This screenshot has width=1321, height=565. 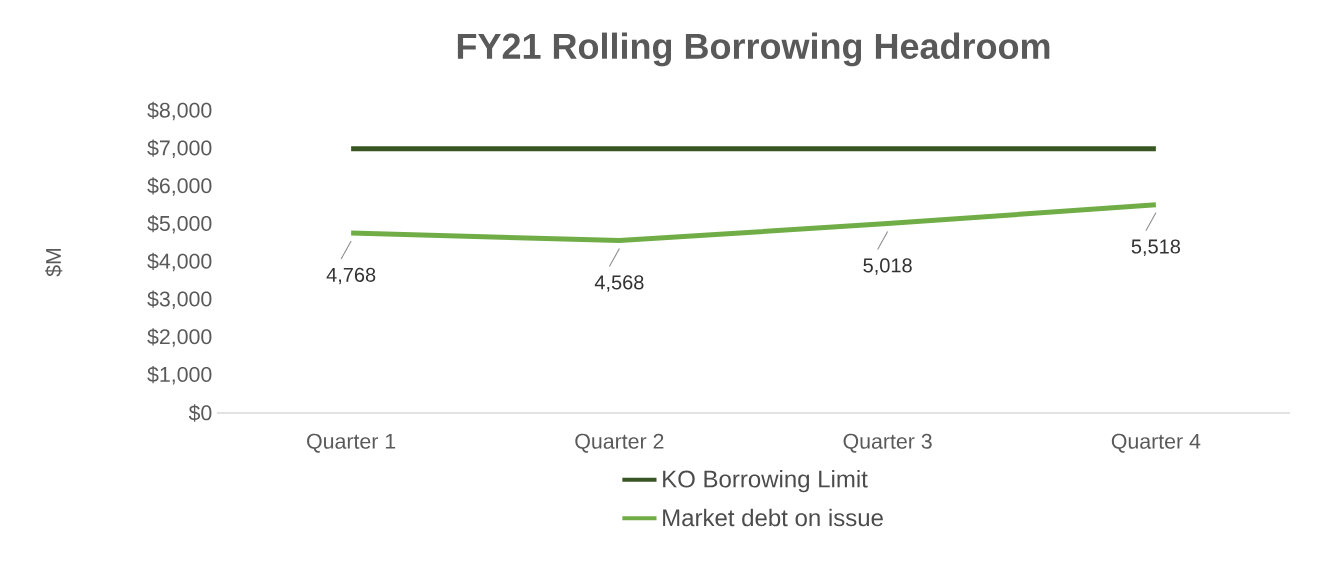 I want to click on data-label: 4,568, so click(x=619, y=283).